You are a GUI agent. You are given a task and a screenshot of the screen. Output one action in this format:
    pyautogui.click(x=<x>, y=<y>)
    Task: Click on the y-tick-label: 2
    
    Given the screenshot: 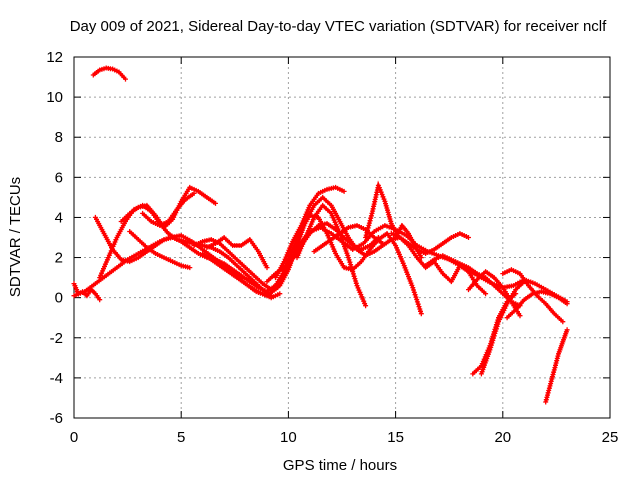 What is the action you would take?
    pyautogui.click(x=59, y=258)
    